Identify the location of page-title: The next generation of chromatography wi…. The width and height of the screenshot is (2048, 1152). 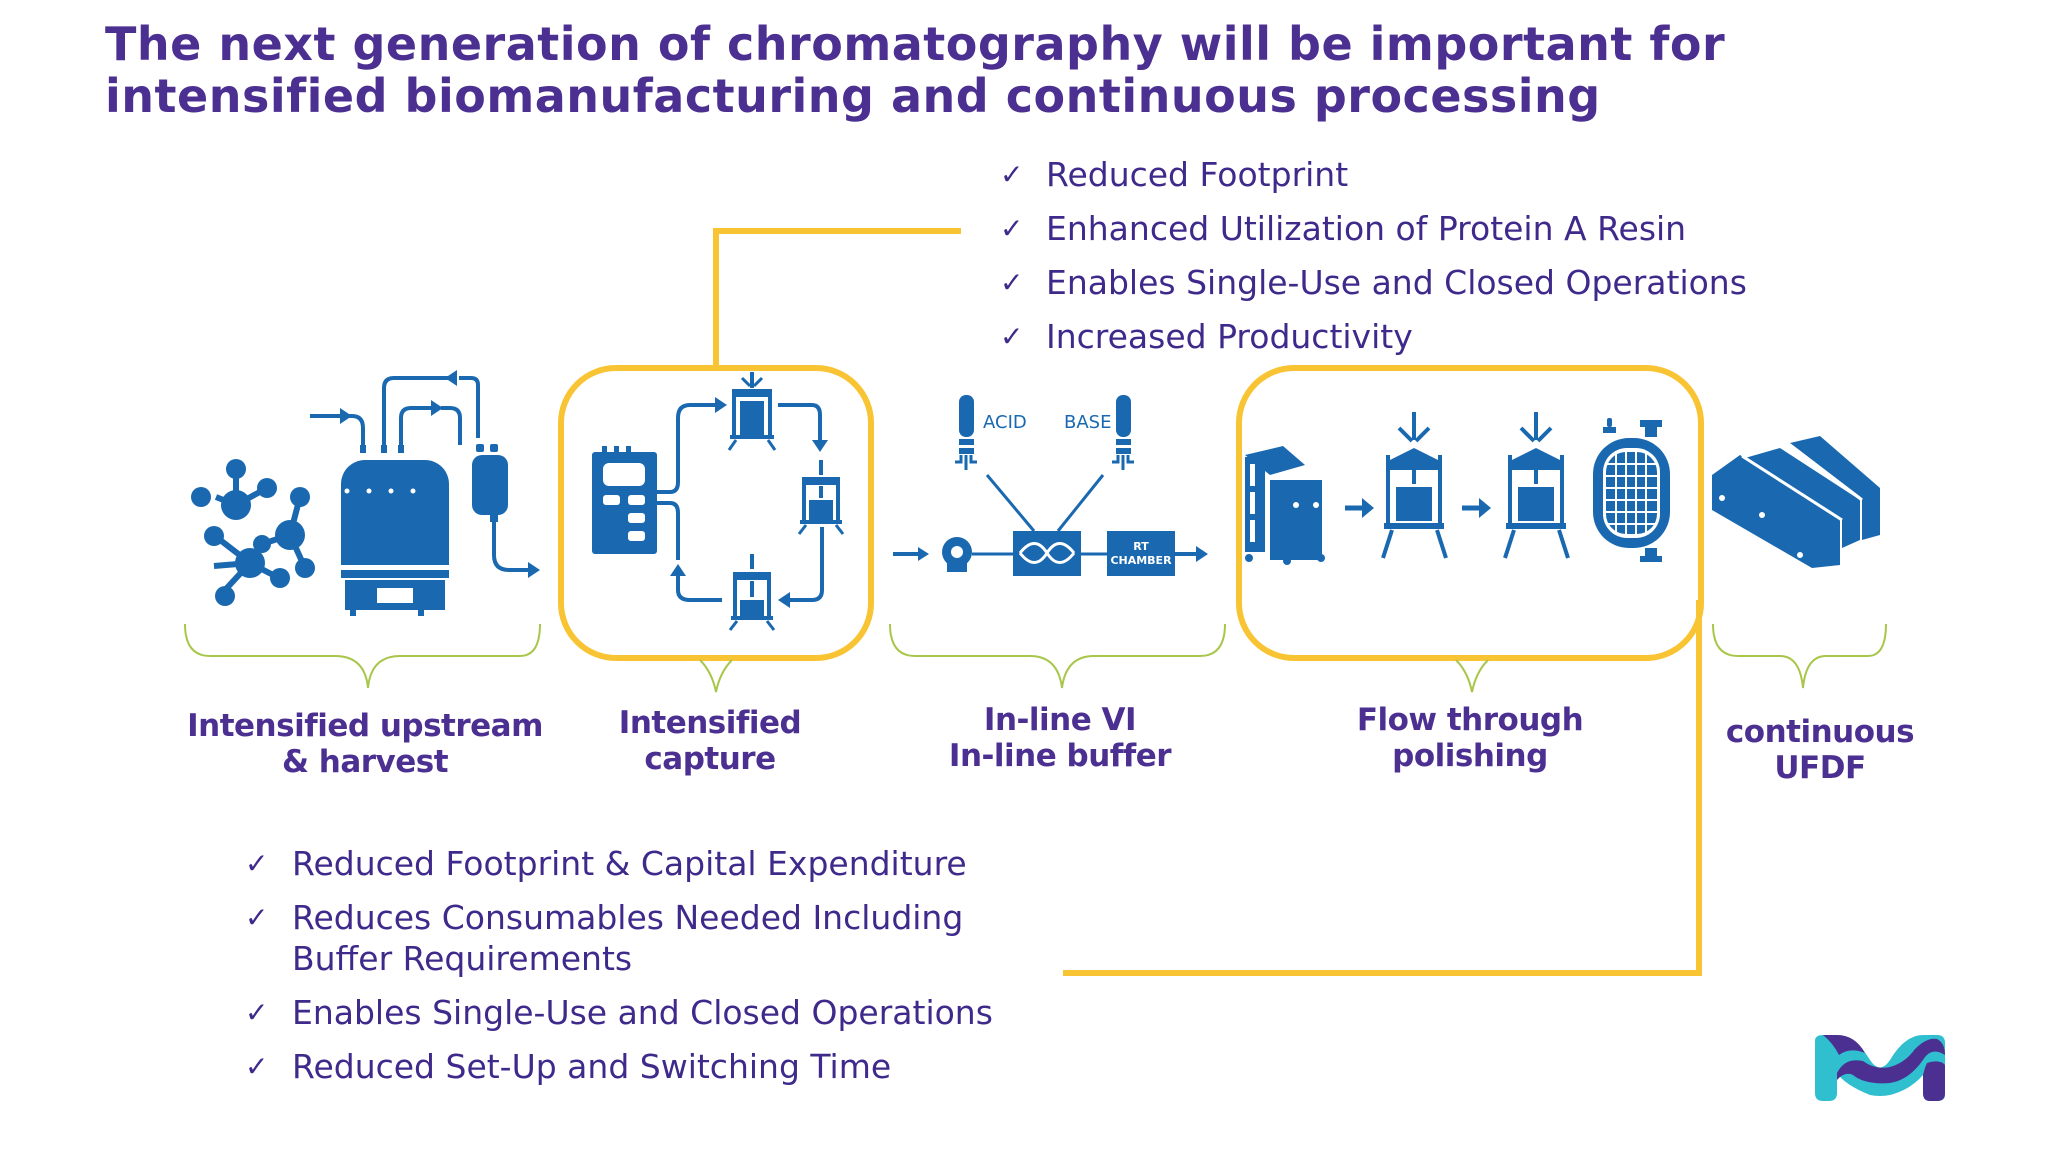
(915, 70).